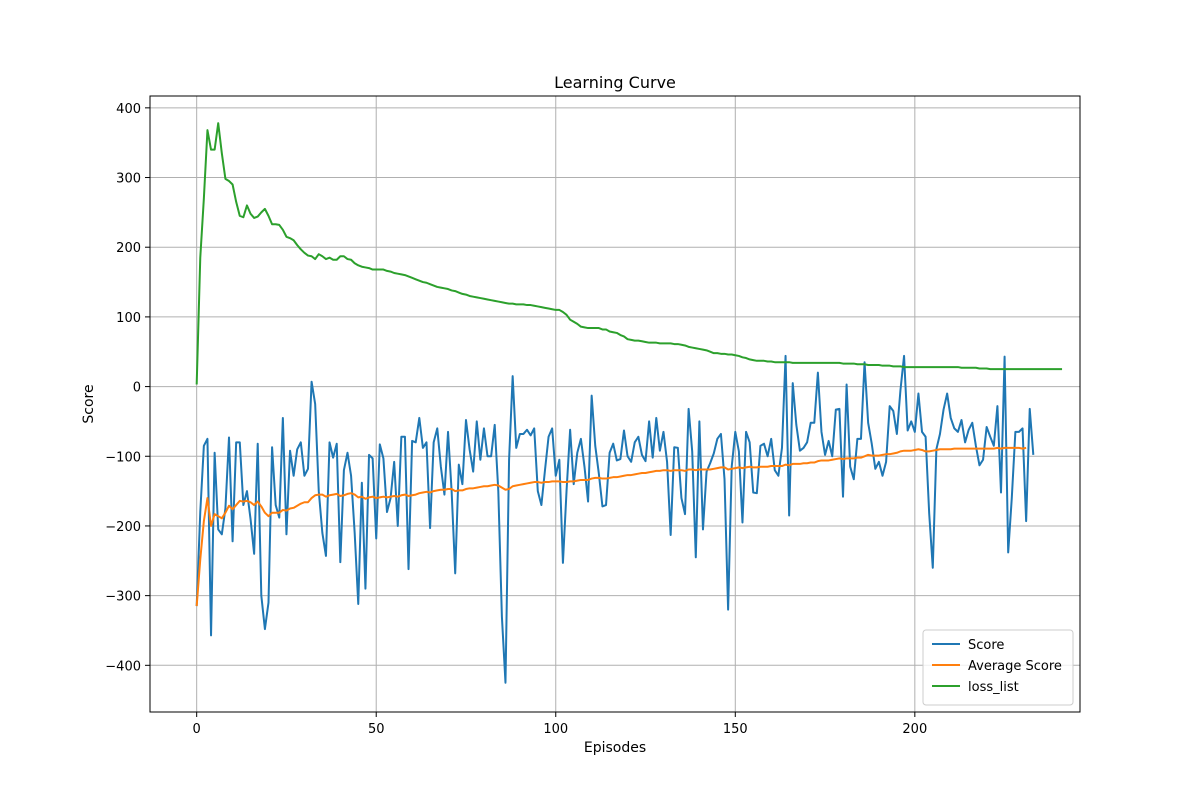 This screenshot has height=800, width=1200. Describe the element at coordinates (615, 82) in the screenshot. I see `chart-title: Learning Curve` at that location.